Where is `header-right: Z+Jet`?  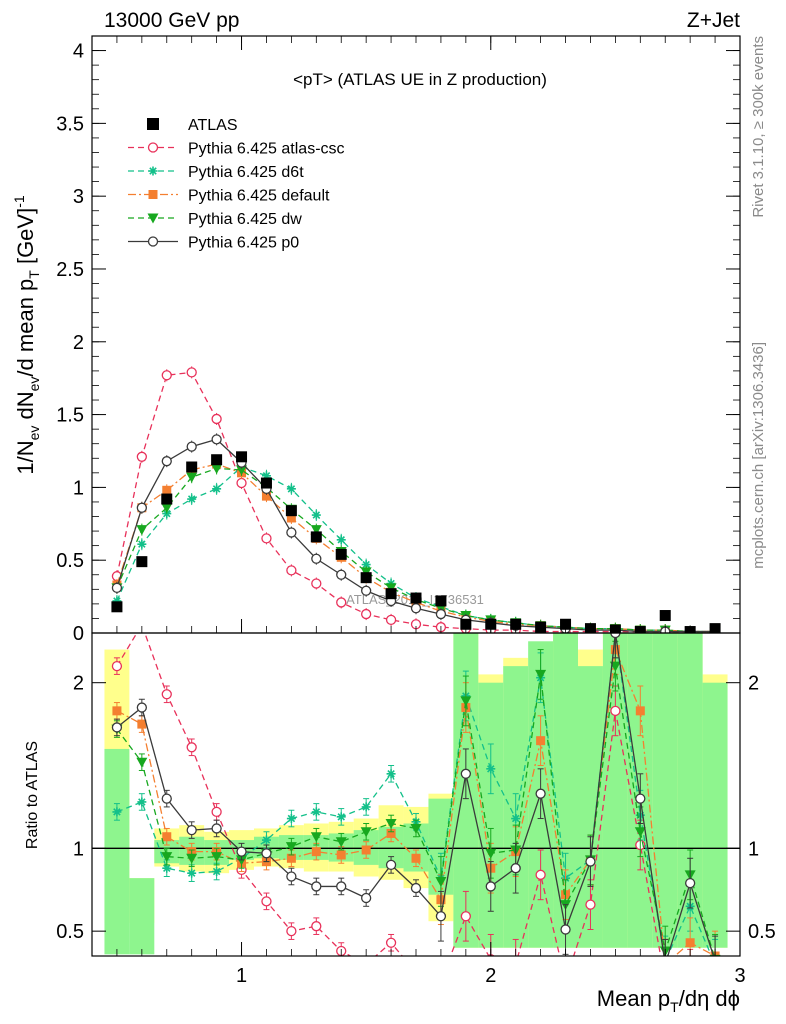 header-right: Z+Jet is located at coordinates (713, 20).